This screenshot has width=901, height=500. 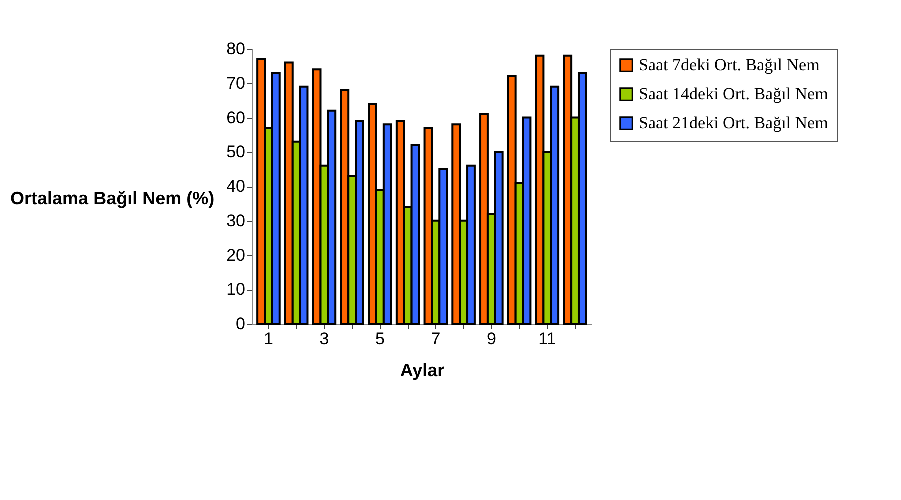 I want to click on x-tick-label: 5, so click(x=380, y=339).